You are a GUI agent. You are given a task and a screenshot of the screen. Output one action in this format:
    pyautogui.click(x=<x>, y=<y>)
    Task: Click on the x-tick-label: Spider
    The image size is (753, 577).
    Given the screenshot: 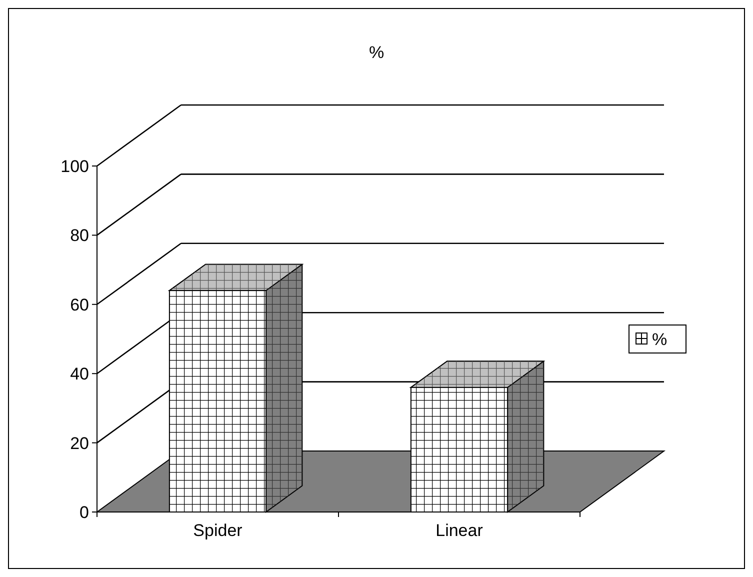 What is the action you would take?
    pyautogui.click(x=218, y=530)
    